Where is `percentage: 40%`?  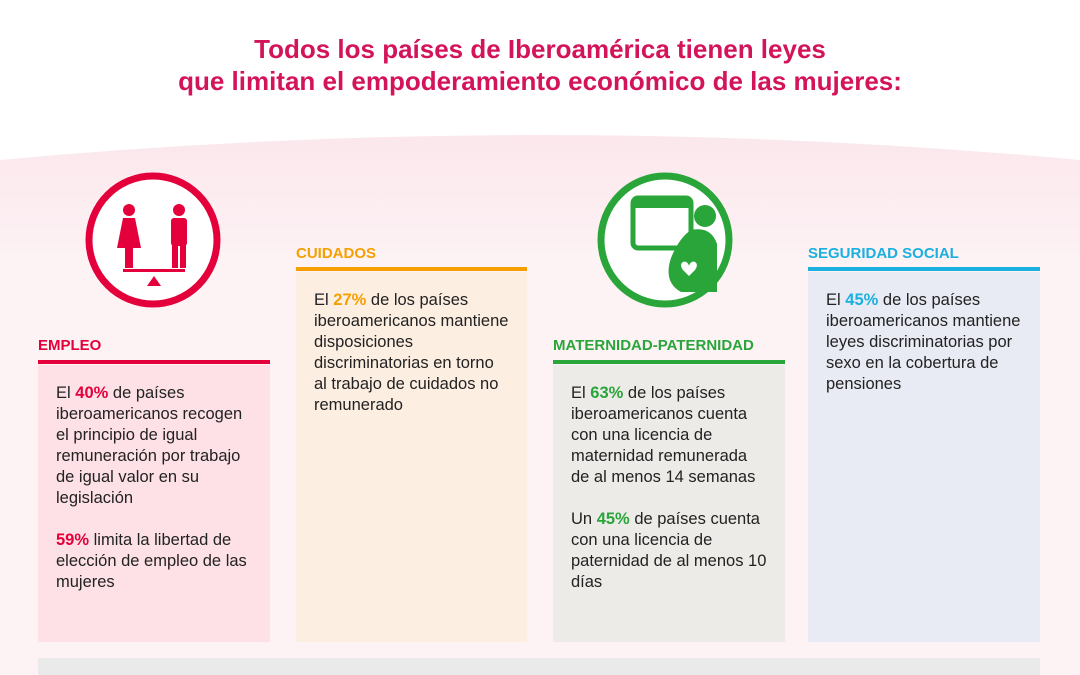
percentage: 40% is located at coordinates (92, 393).